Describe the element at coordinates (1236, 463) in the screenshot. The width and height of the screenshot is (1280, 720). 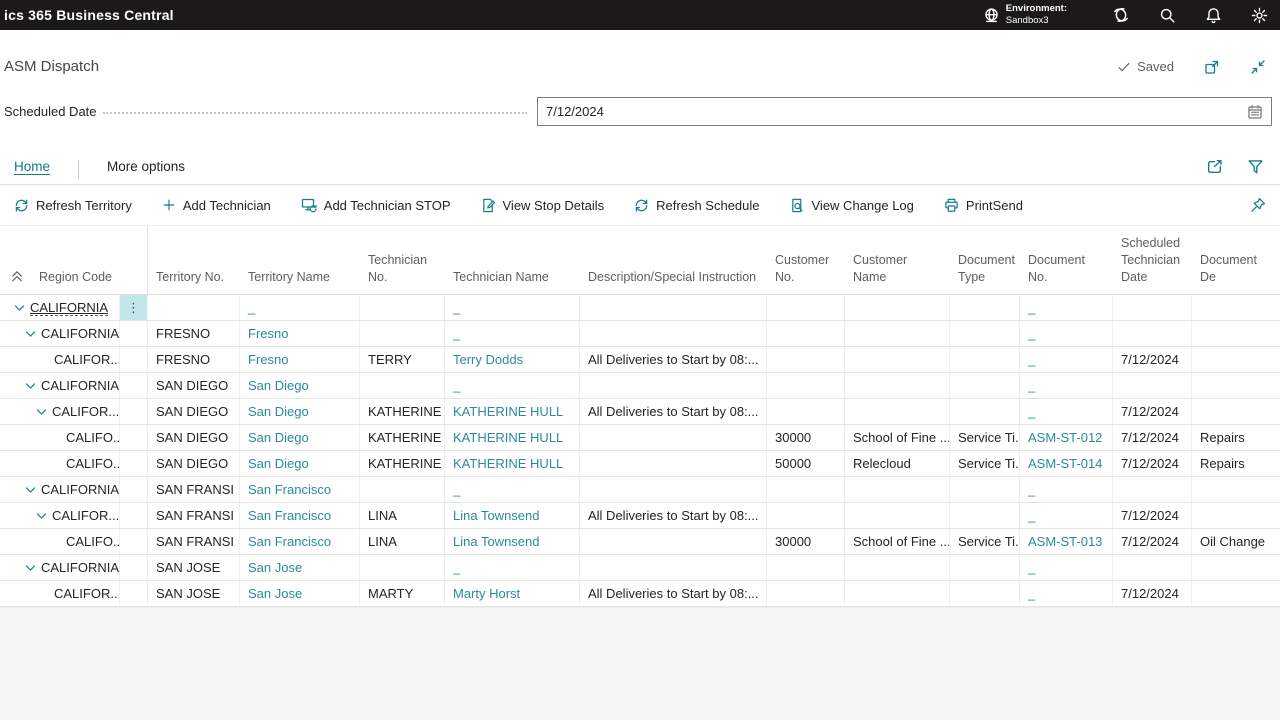
I see `document-desc-cell: Repairs` at that location.